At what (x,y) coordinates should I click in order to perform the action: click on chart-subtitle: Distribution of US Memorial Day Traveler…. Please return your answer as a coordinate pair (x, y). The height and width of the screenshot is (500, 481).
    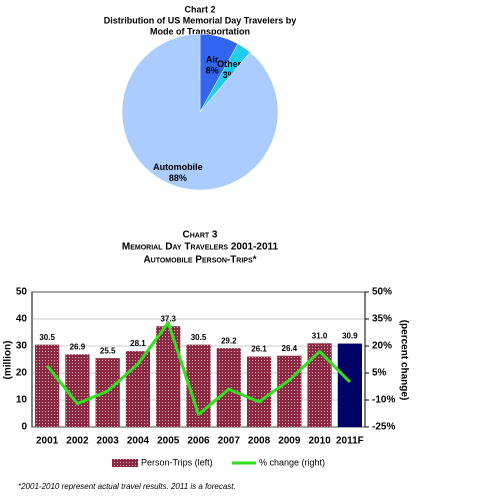
    Looking at the image, I should click on (200, 20).